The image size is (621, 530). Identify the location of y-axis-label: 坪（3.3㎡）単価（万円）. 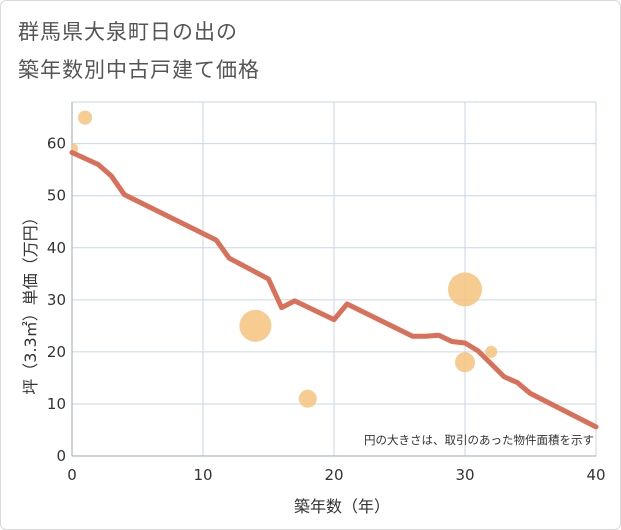
(30, 301).